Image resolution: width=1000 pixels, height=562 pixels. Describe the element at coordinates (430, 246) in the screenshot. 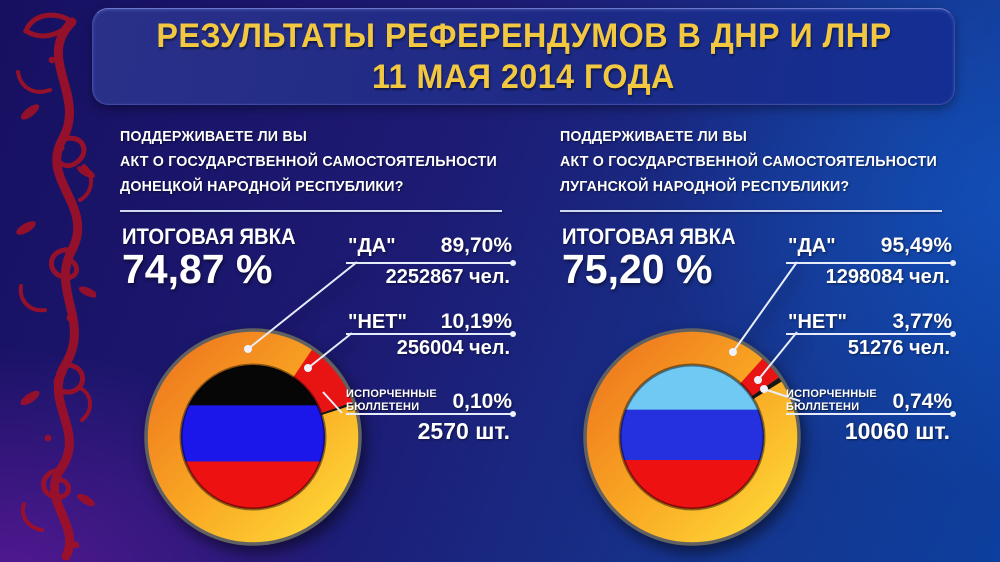

I see `result-row-yes: "ДА" 89,70%` at that location.